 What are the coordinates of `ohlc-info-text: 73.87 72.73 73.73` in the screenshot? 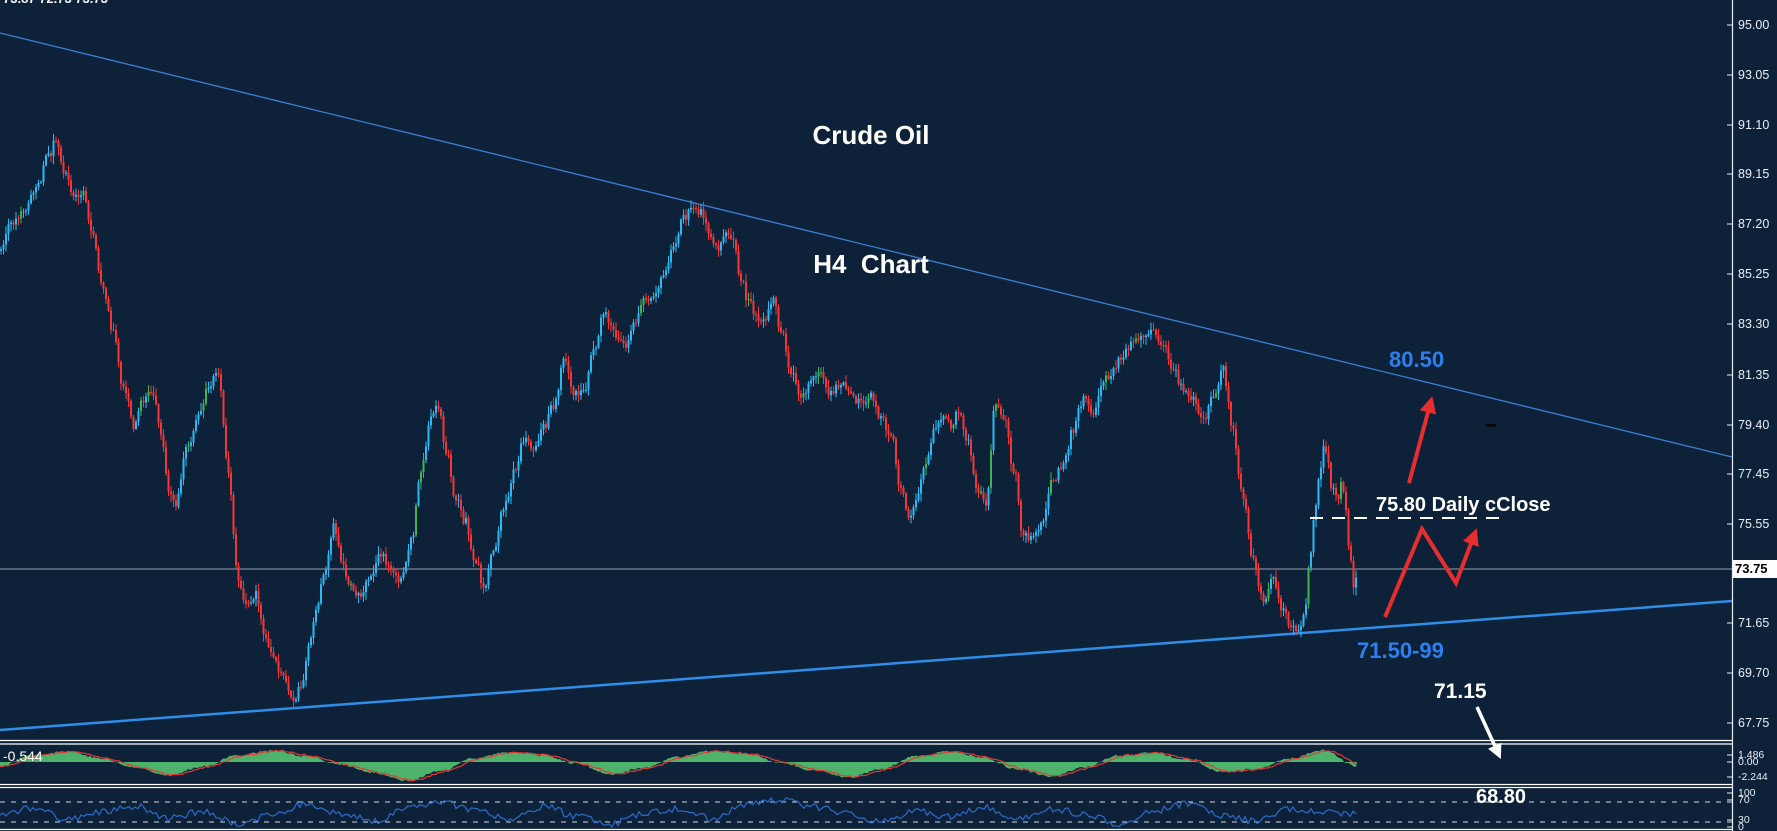 It's located at (55, 3).